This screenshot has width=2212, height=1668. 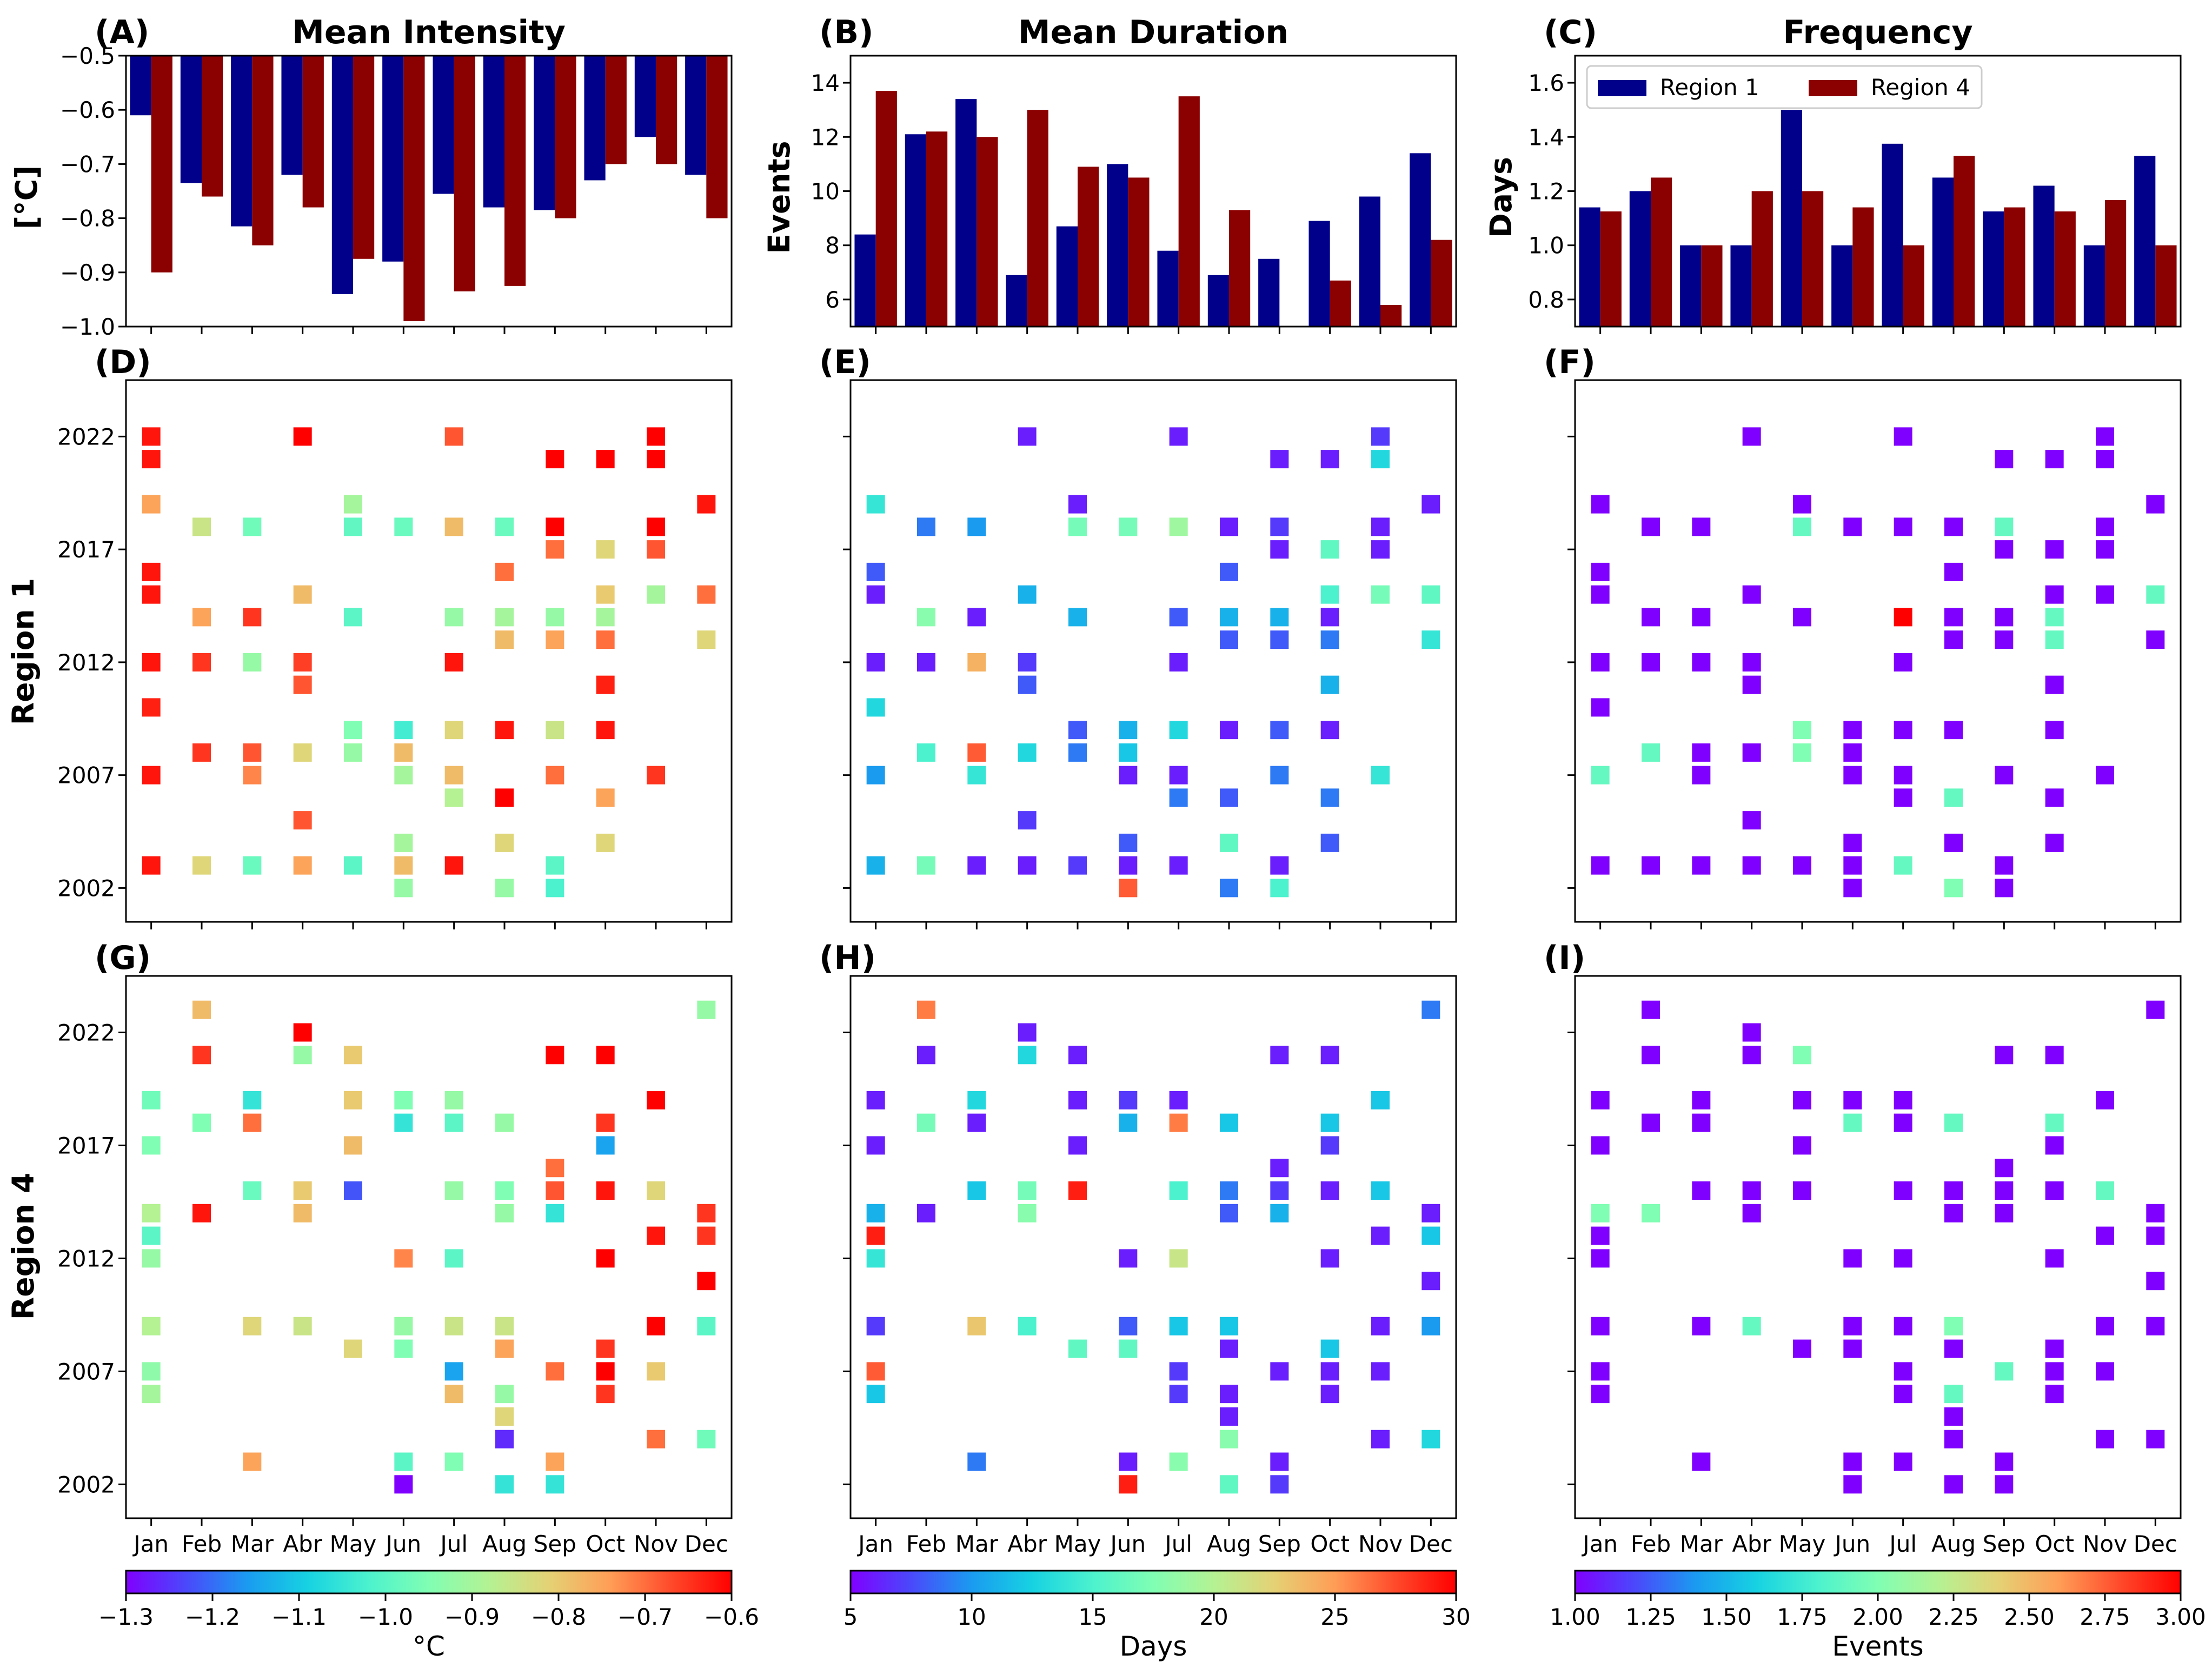 I want to click on bar-a-region-4-may, so click(x=364, y=157).